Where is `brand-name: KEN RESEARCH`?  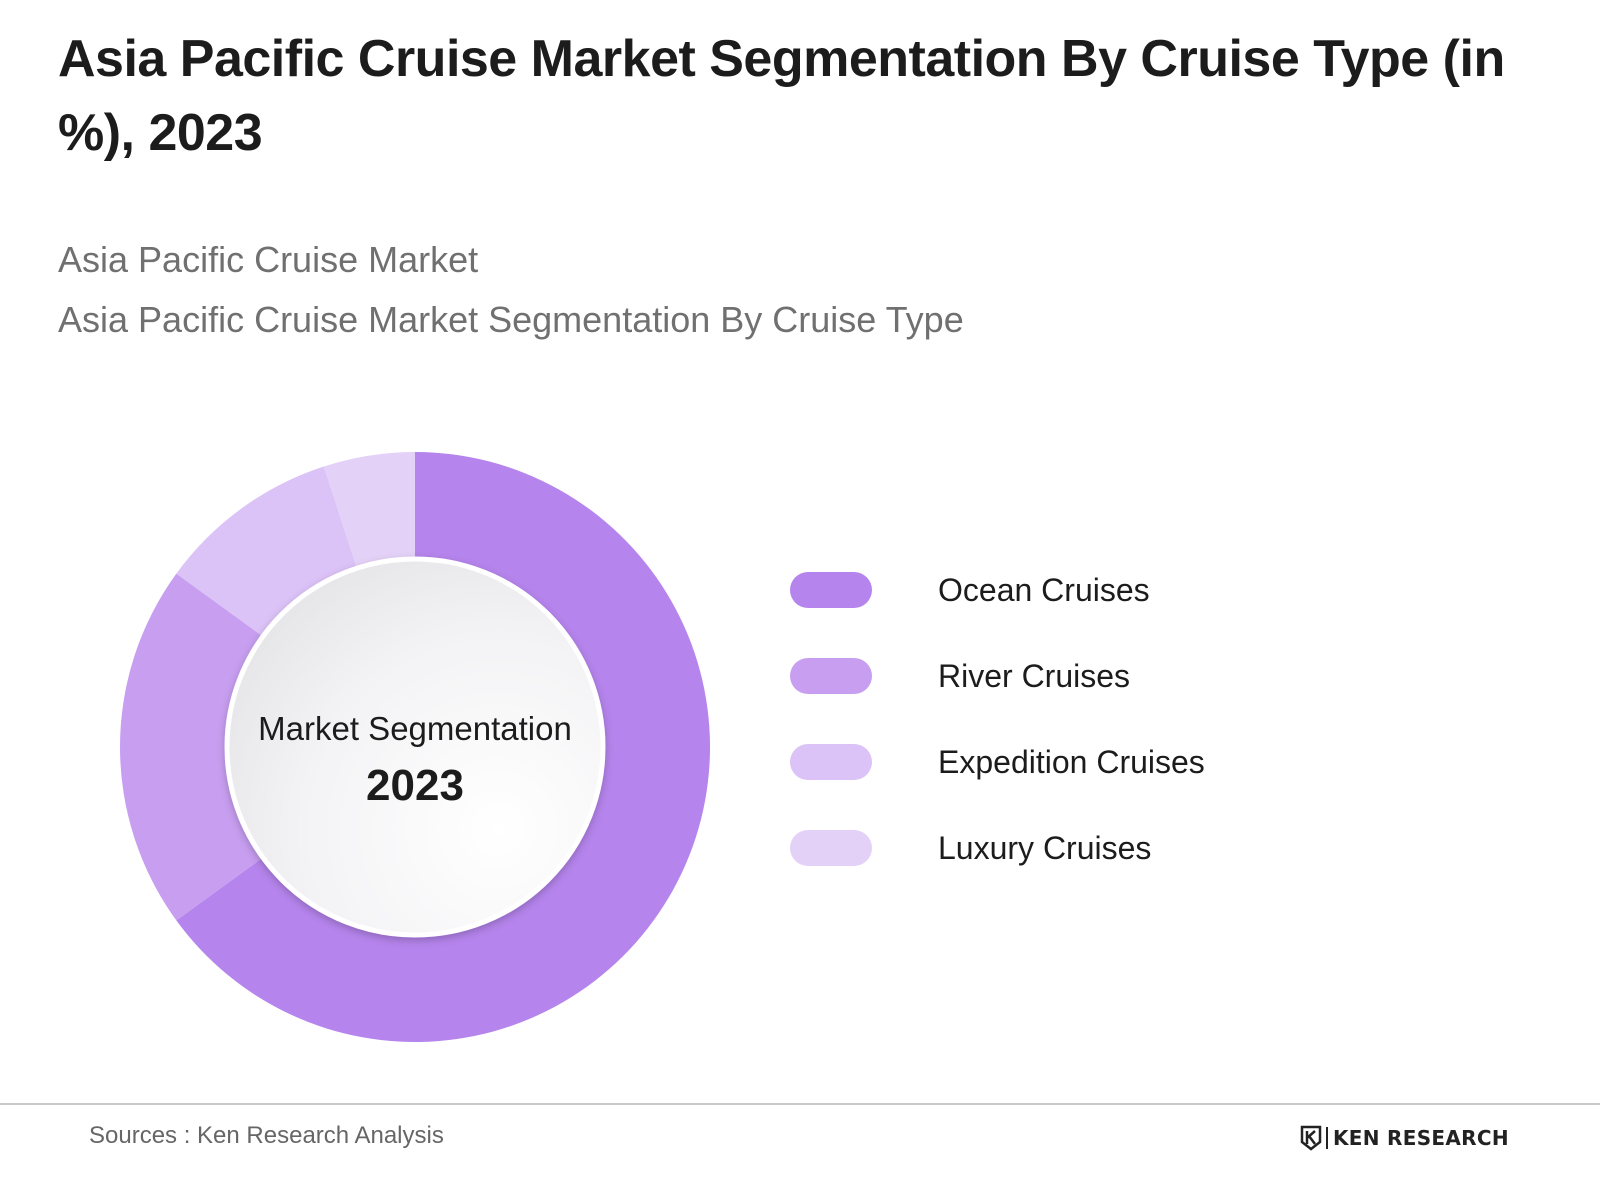 brand-name: KEN RESEARCH is located at coordinates (1421, 1138).